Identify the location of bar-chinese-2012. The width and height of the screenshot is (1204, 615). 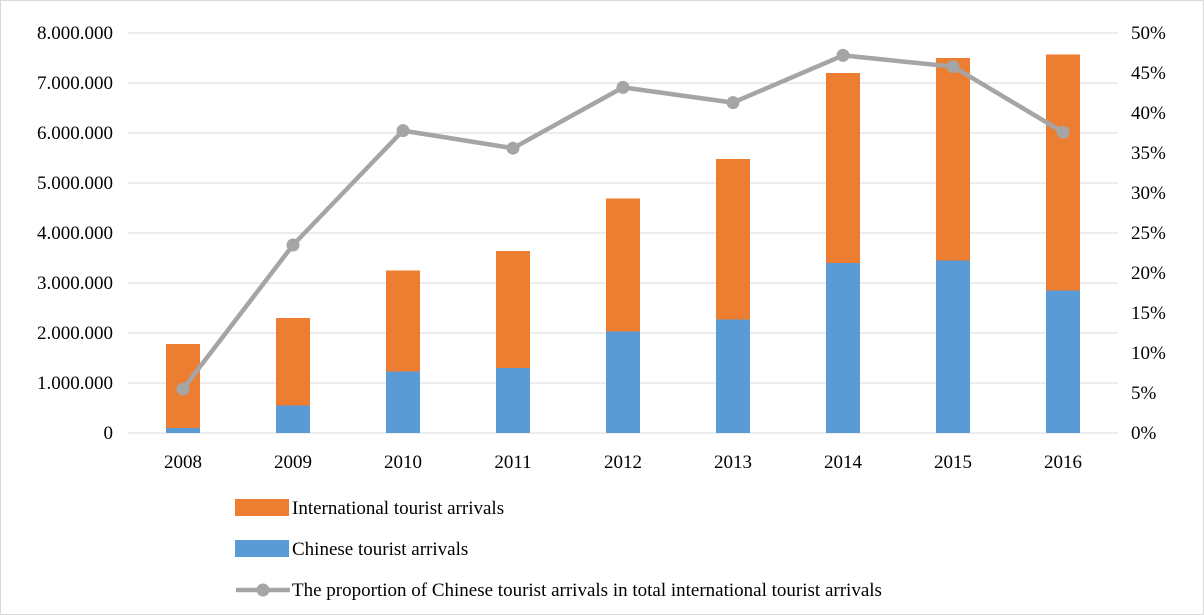
(623, 382).